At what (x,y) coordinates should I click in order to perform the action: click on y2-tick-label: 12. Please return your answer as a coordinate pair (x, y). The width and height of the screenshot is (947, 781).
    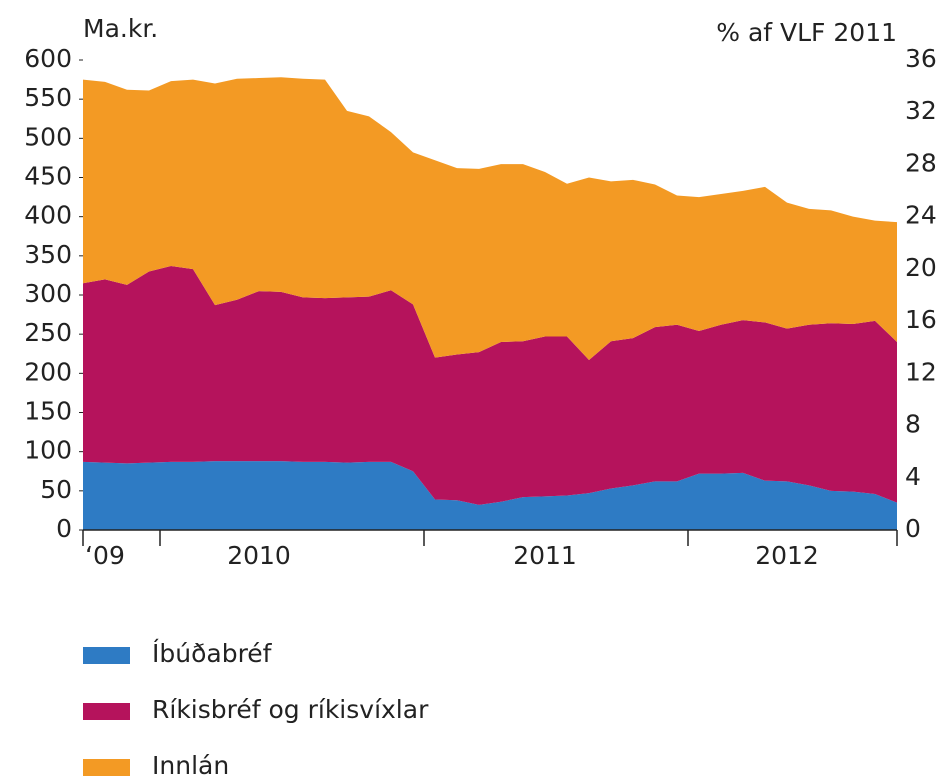
    Looking at the image, I should click on (921, 371).